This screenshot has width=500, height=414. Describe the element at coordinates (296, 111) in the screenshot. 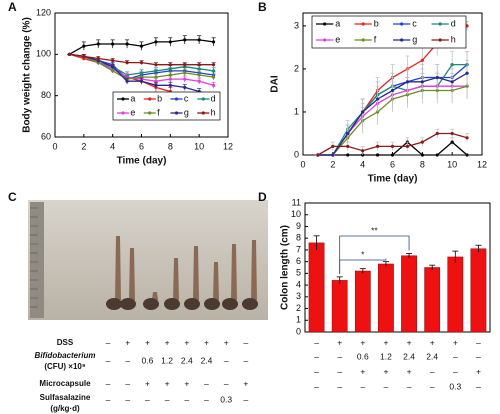

I see `y-tick-label: 1` at that location.